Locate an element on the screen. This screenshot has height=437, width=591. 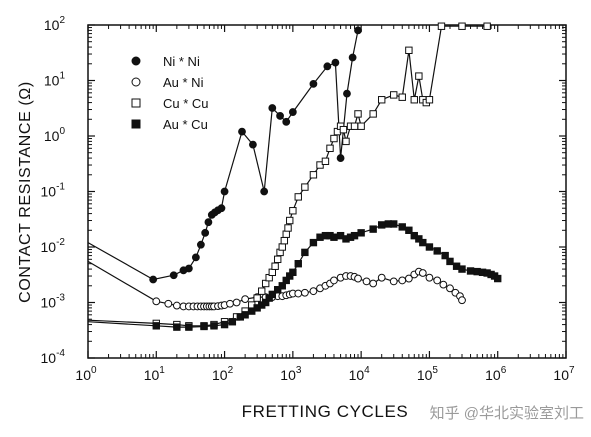
legend-label: Ni * Ni is located at coordinates (181, 61).